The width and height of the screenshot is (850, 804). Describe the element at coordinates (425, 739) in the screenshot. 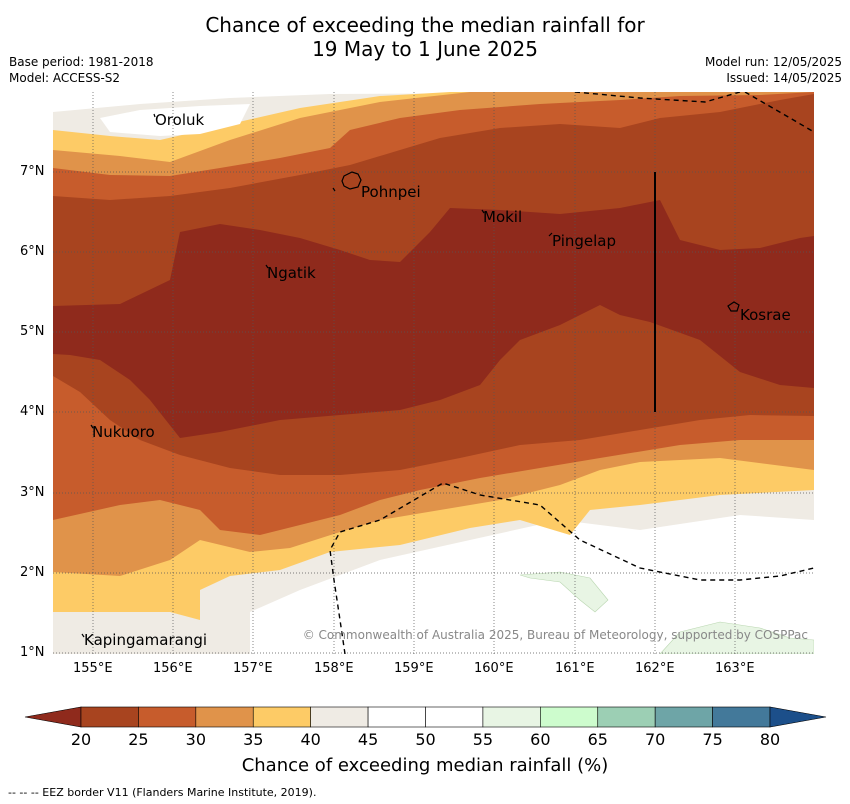

I see `colorbar-tick-label: 50` at that location.